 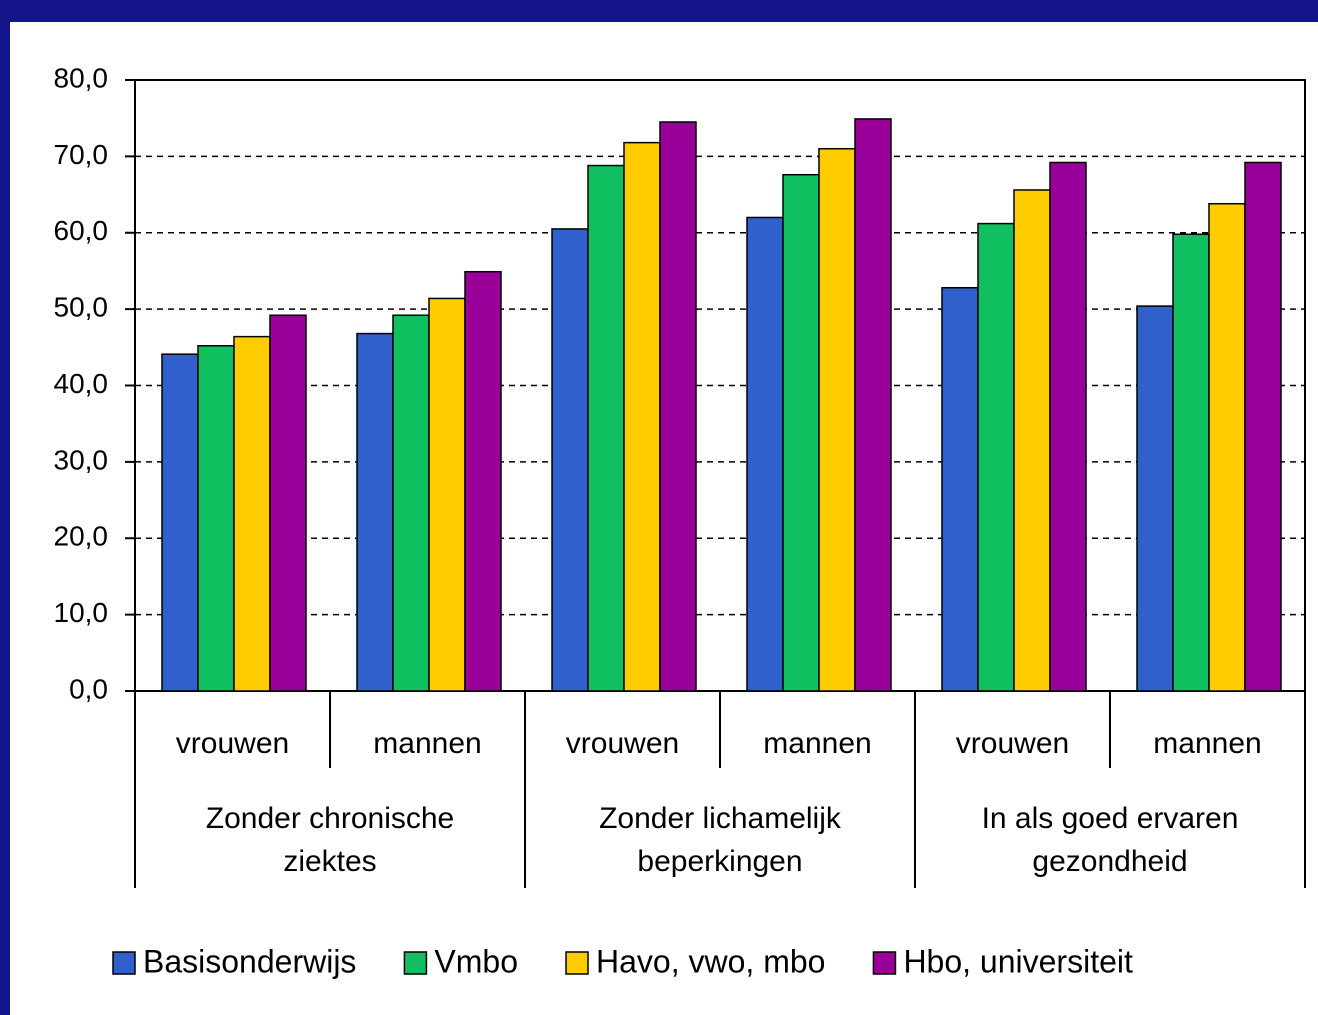 What do you see at coordinates (81, 612) in the screenshot?
I see `y-tick-label: 10,0` at bounding box center [81, 612].